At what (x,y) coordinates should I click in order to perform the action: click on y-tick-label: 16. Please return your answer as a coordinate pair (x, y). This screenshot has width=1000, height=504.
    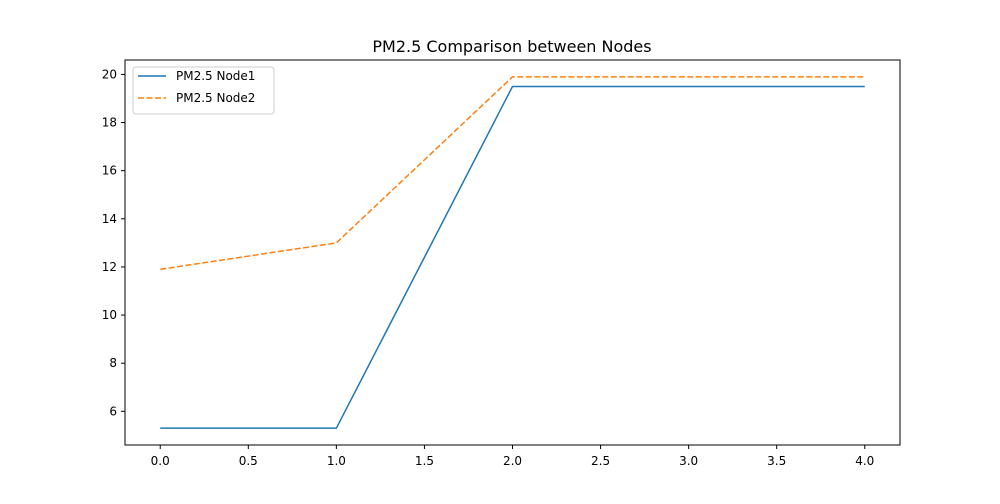
    Looking at the image, I should click on (109, 171).